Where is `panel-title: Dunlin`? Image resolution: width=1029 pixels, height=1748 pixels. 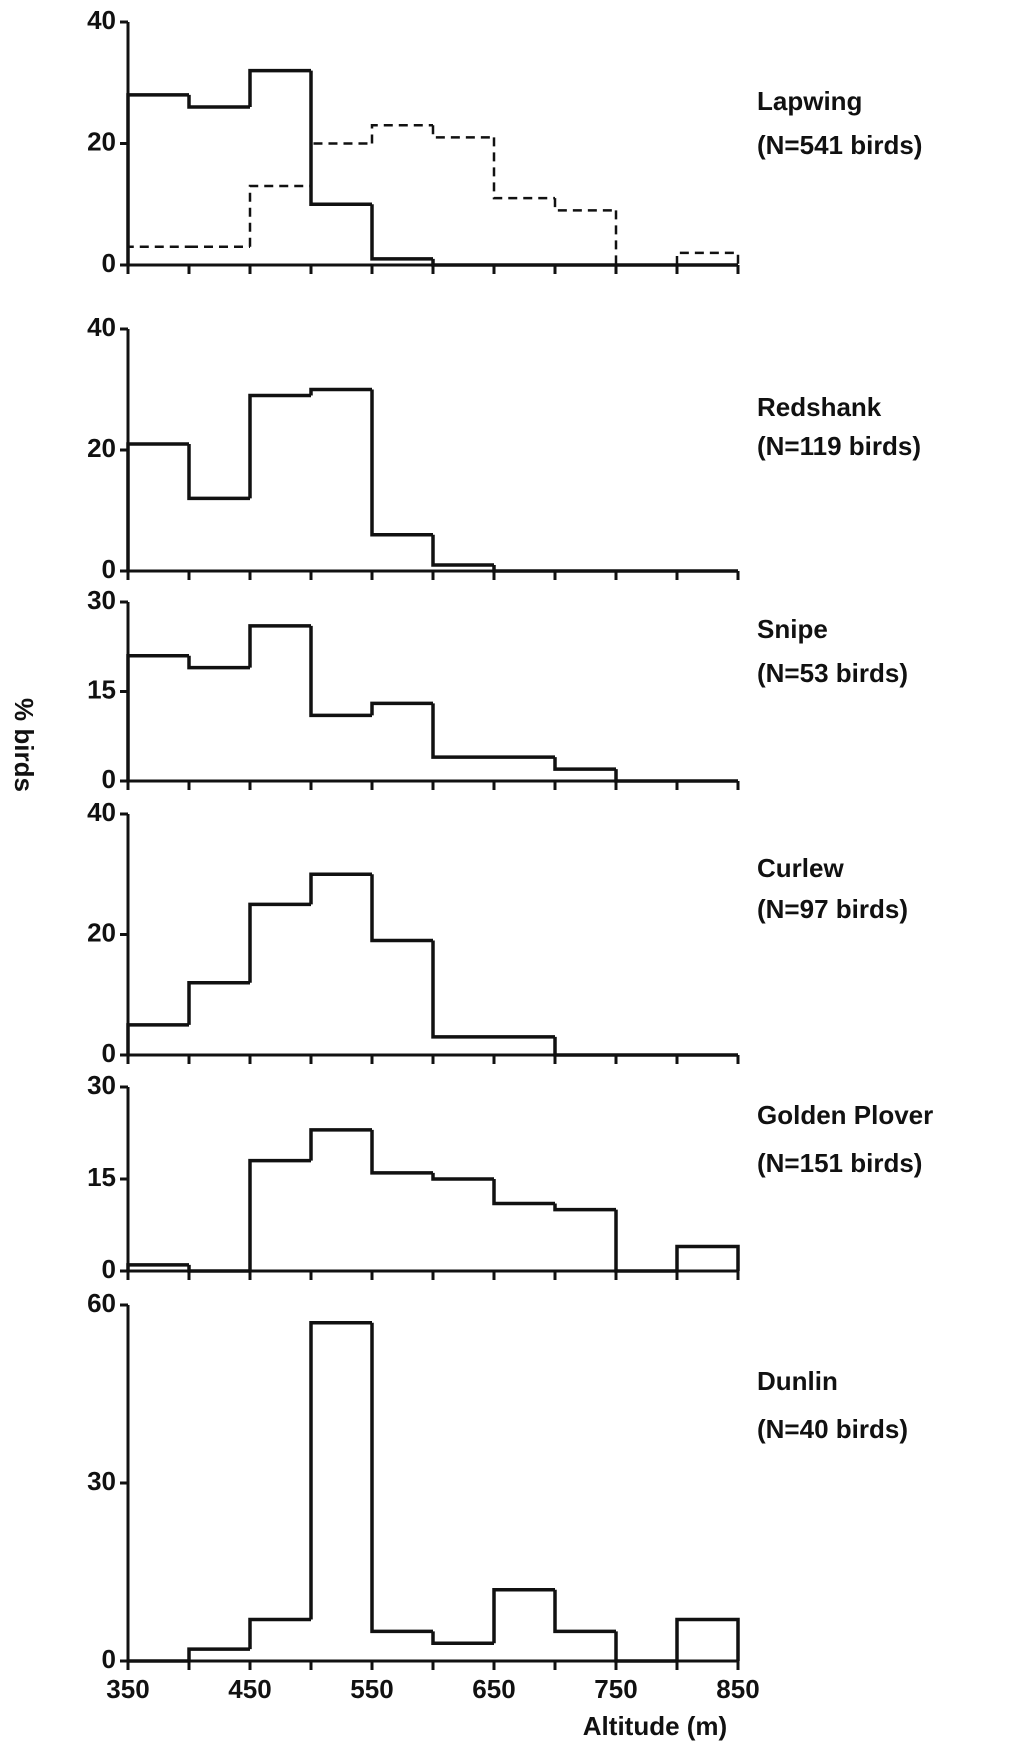 panel-title: Dunlin is located at coordinates (797, 1381).